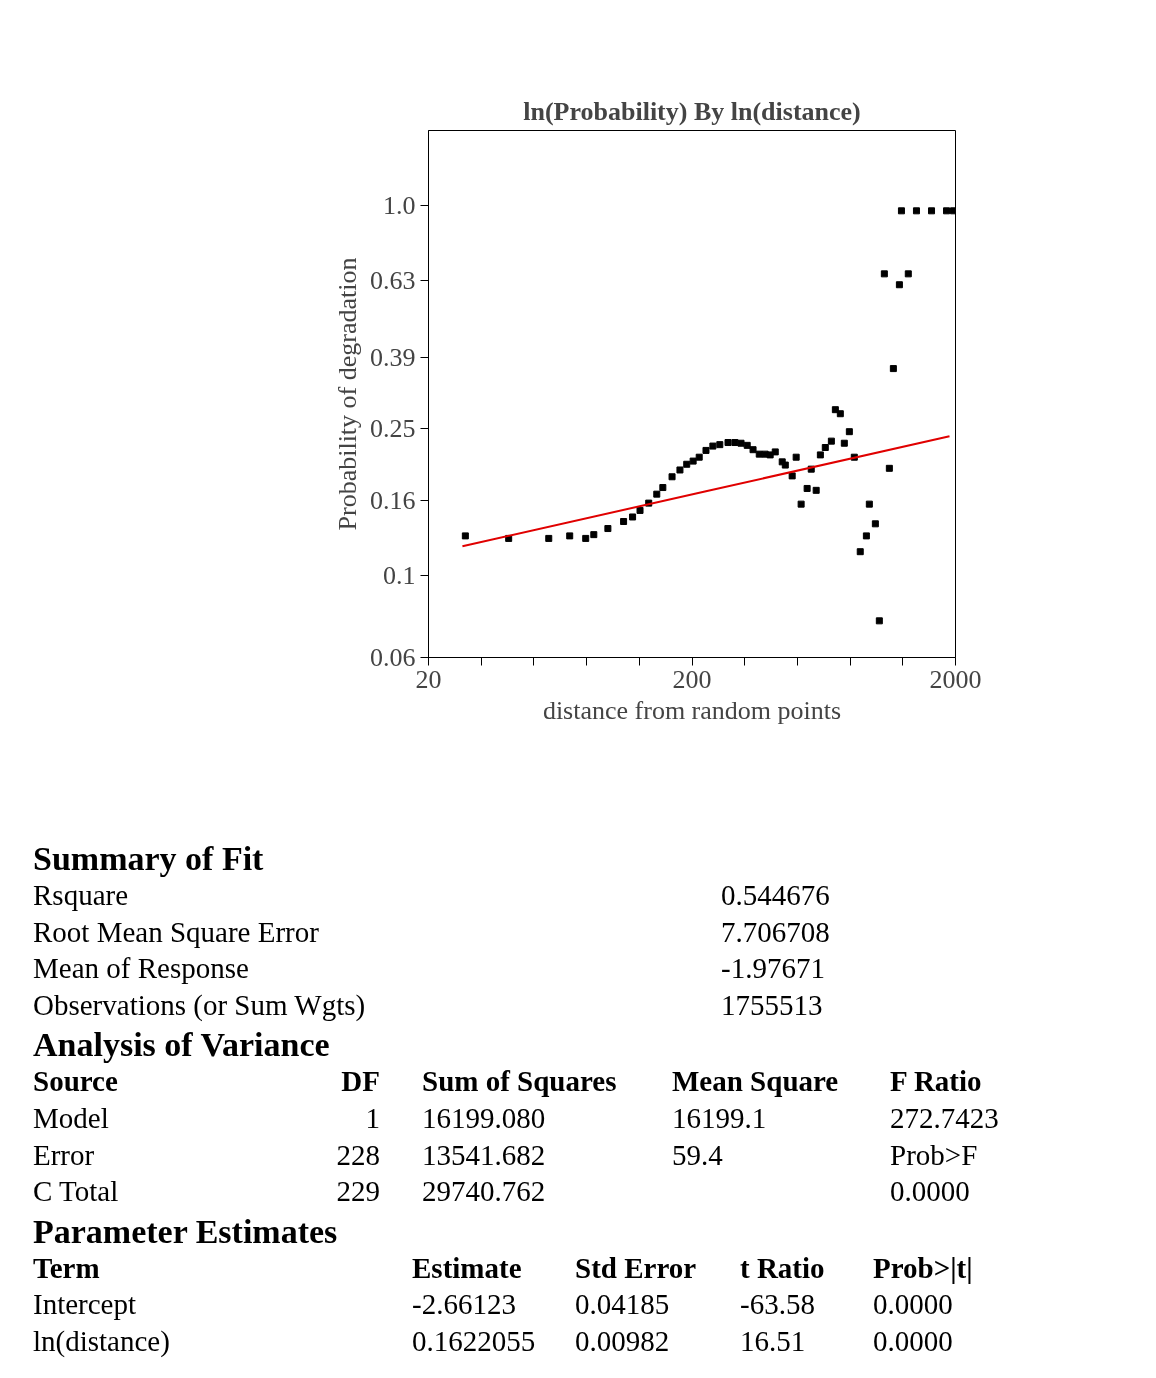 This screenshot has height=1378, width=1156. What do you see at coordinates (692, 679) in the screenshot?
I see `x-tick-label: 200` at bounding box center [692, 679].